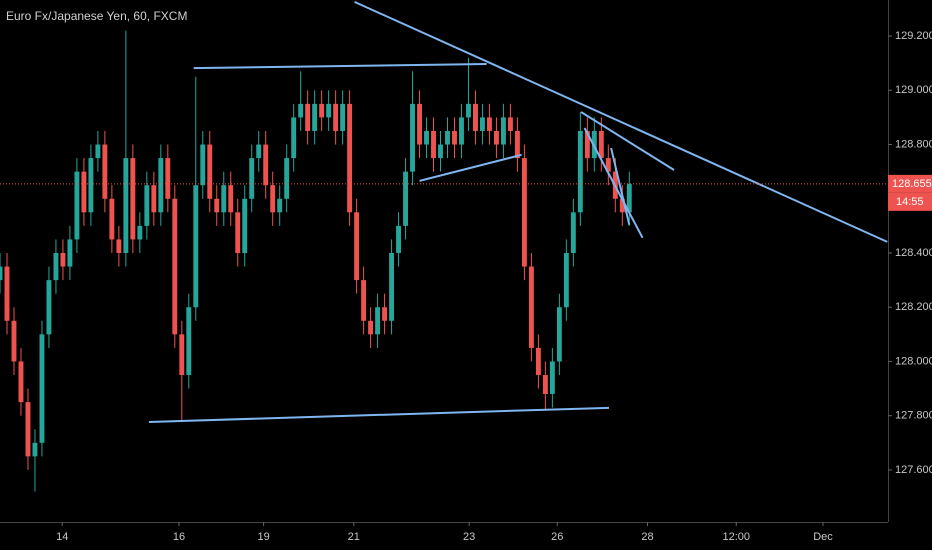  What do you see at coordinates (96, 16) in the screenshot?
I see `chart-title: Euro Fx/Japanese Yen, 60, FXCM` at bounding box center [96, 16].